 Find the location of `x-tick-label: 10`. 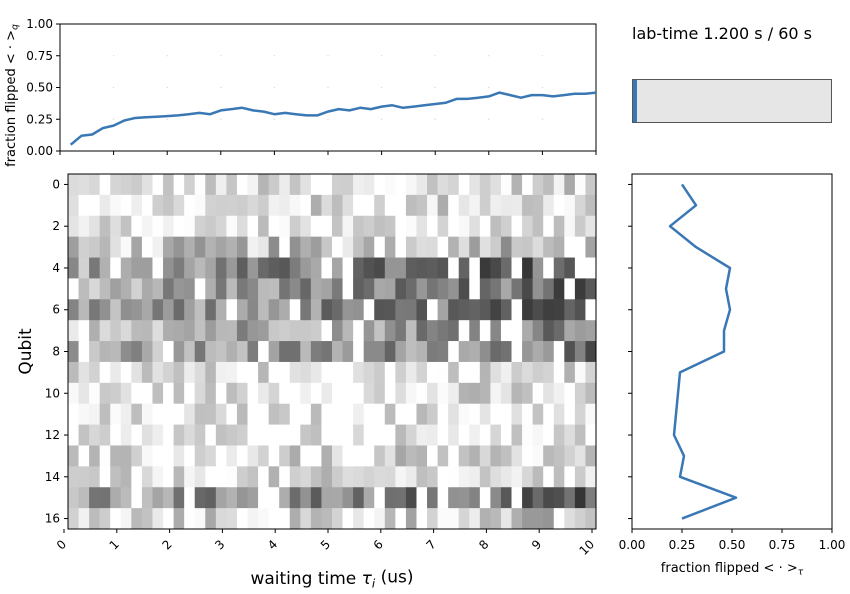

x-tick-label: 10 is located at coordinates (586, 547).